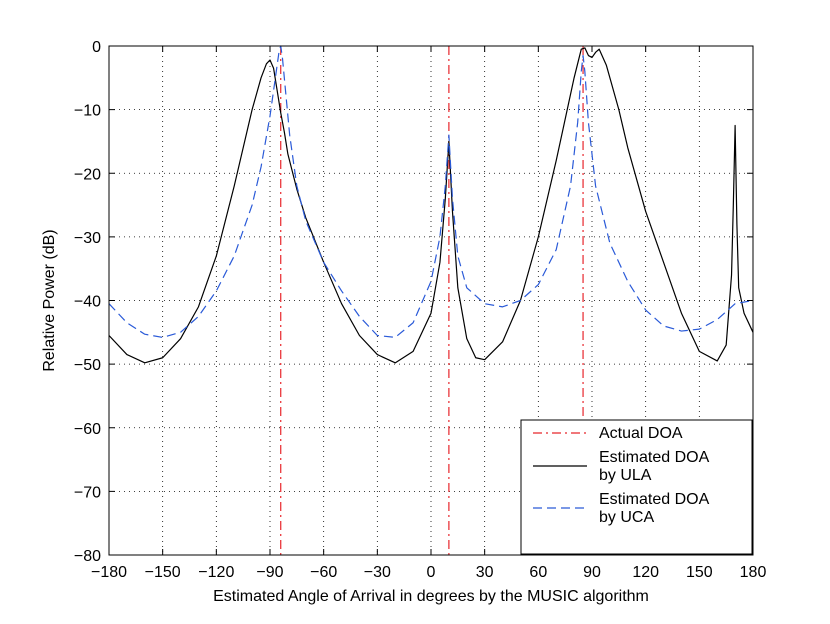  I want to click on y-tick-label: −40, so click(87, 302).